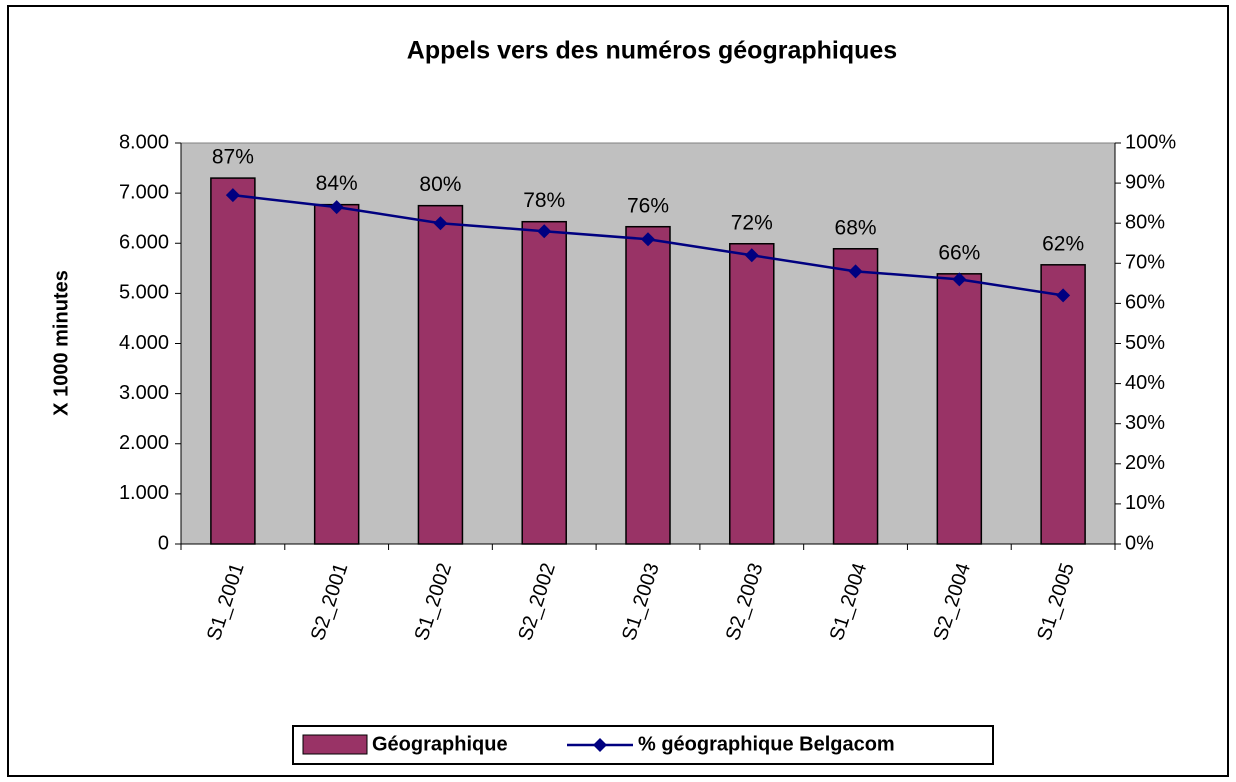 The width and height of the screenshot is (1236, 782). Describe the element at coordinates (144, 343) in the screenshot. I see `y-tick-label: 4.000` at that location.